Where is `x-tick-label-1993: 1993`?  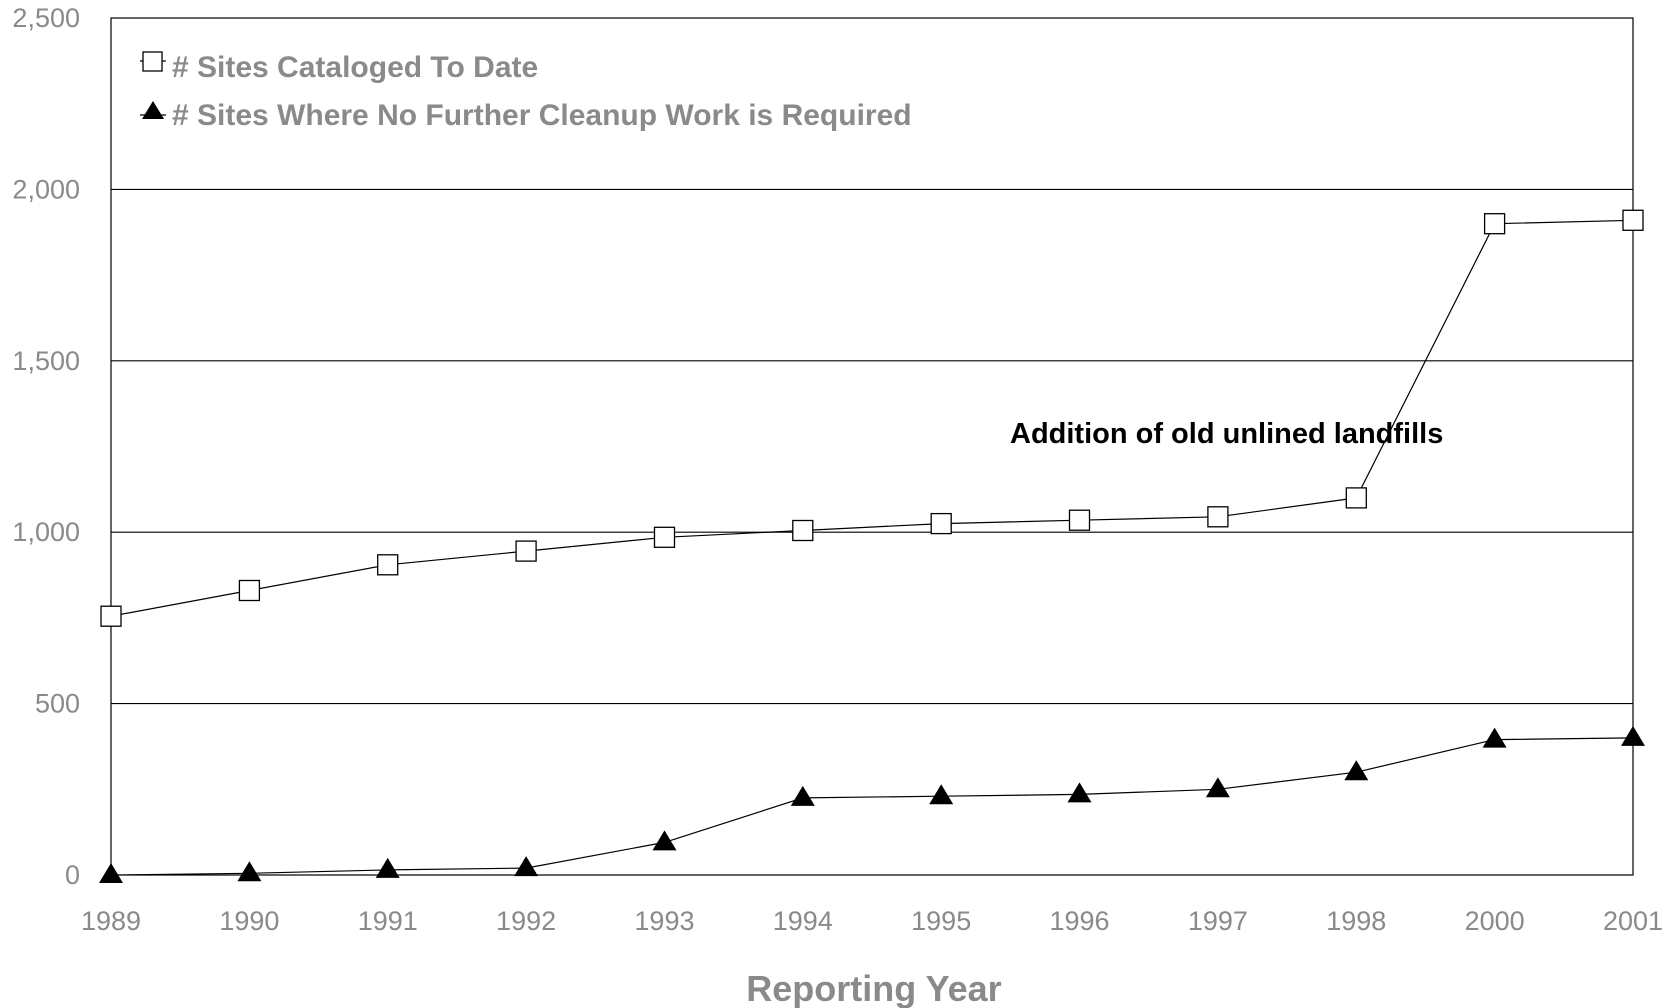 x-tick-label-1993: 1993 is located at coordinates (664, 921).